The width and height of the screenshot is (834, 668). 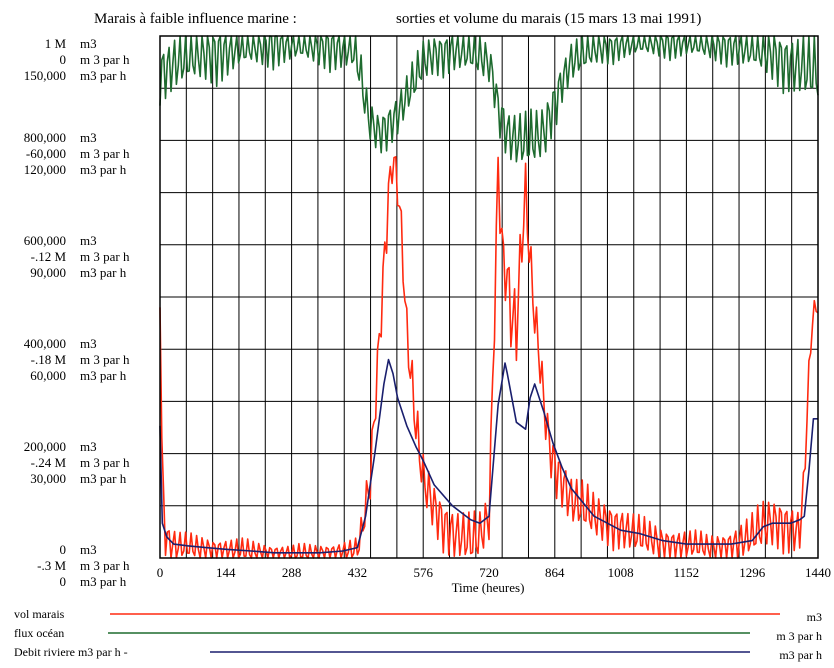 What do you see at coordinates (195, 19) in the screenshot?
I see `chart-title-left: Marais à faible influence marine :` at bounding box center [195, 19].